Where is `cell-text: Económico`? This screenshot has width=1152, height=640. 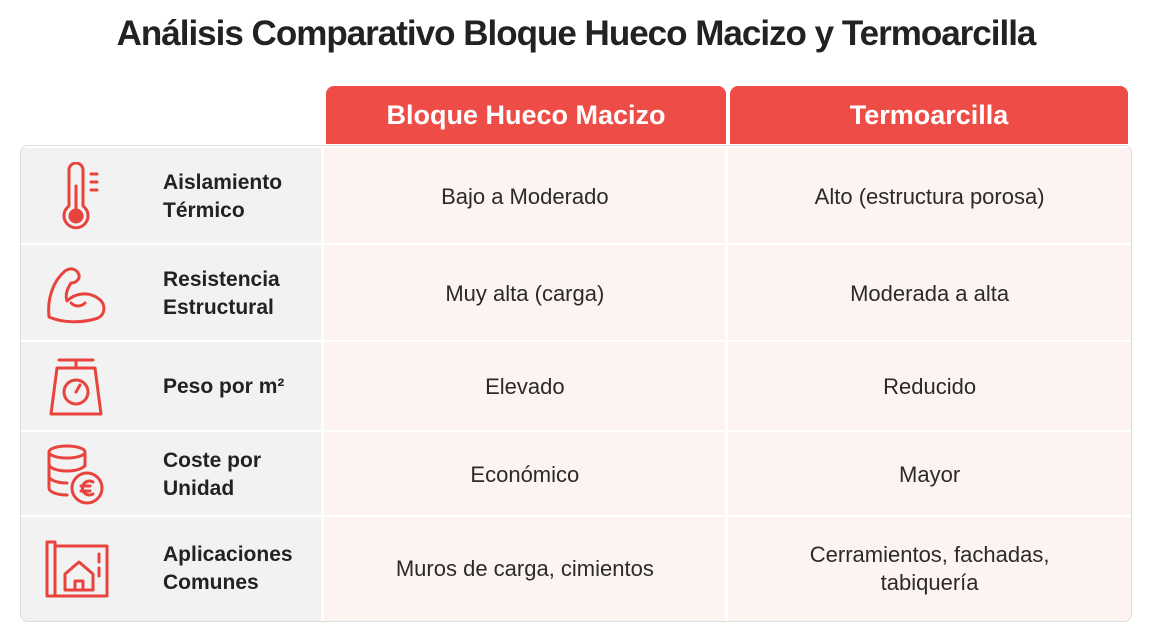 cell-text: Económico is located at coordinates (525, 474).